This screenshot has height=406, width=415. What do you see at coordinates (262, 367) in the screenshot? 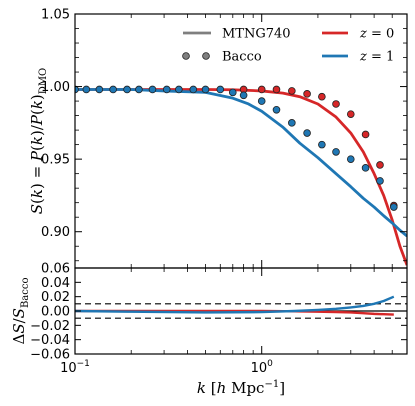
I see `x-tick-label: 10⁰` at bounding box center [262, 367].